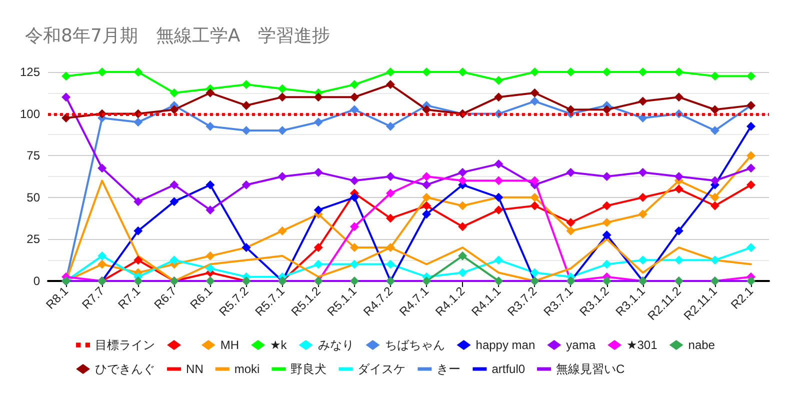  What do you see at coordinates (195, 369) in the screenshot?
I see `legend-label: NN` at bounding box center [195, 369].